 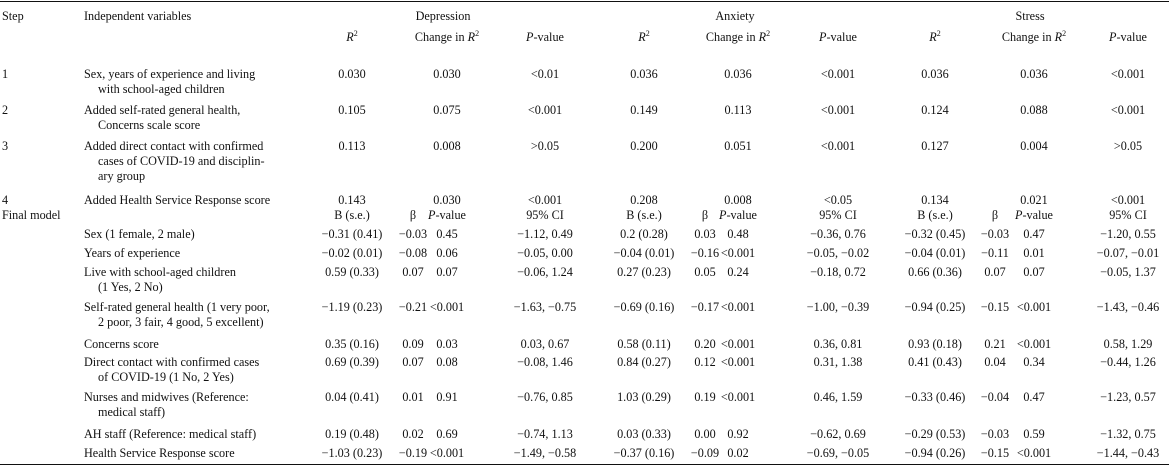 I want to click on header-anxiety: Anxiety, so click(x=735, y=16).